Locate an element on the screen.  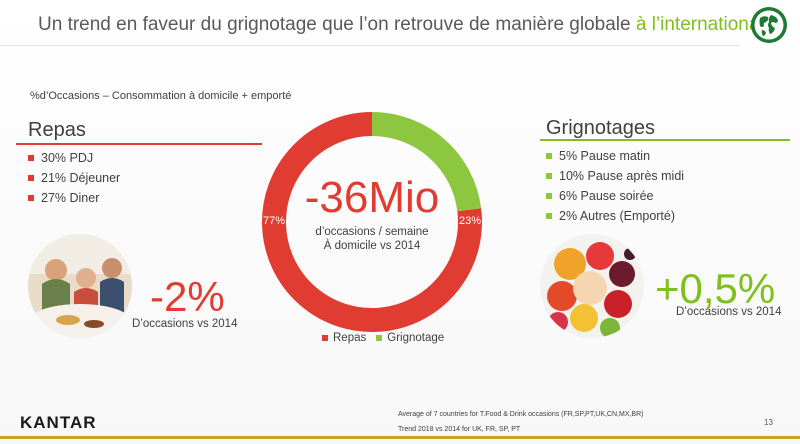
title-highlight: à l’international is located at coordinates (699, 24).